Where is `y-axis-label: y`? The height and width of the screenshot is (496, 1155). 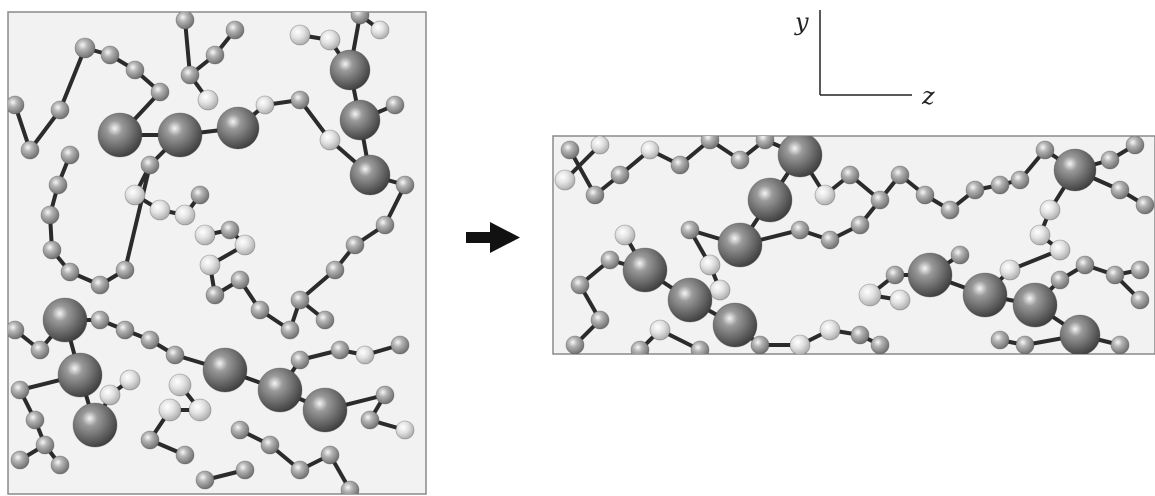
y-axis-label: y is located at coordinates (801, 22).